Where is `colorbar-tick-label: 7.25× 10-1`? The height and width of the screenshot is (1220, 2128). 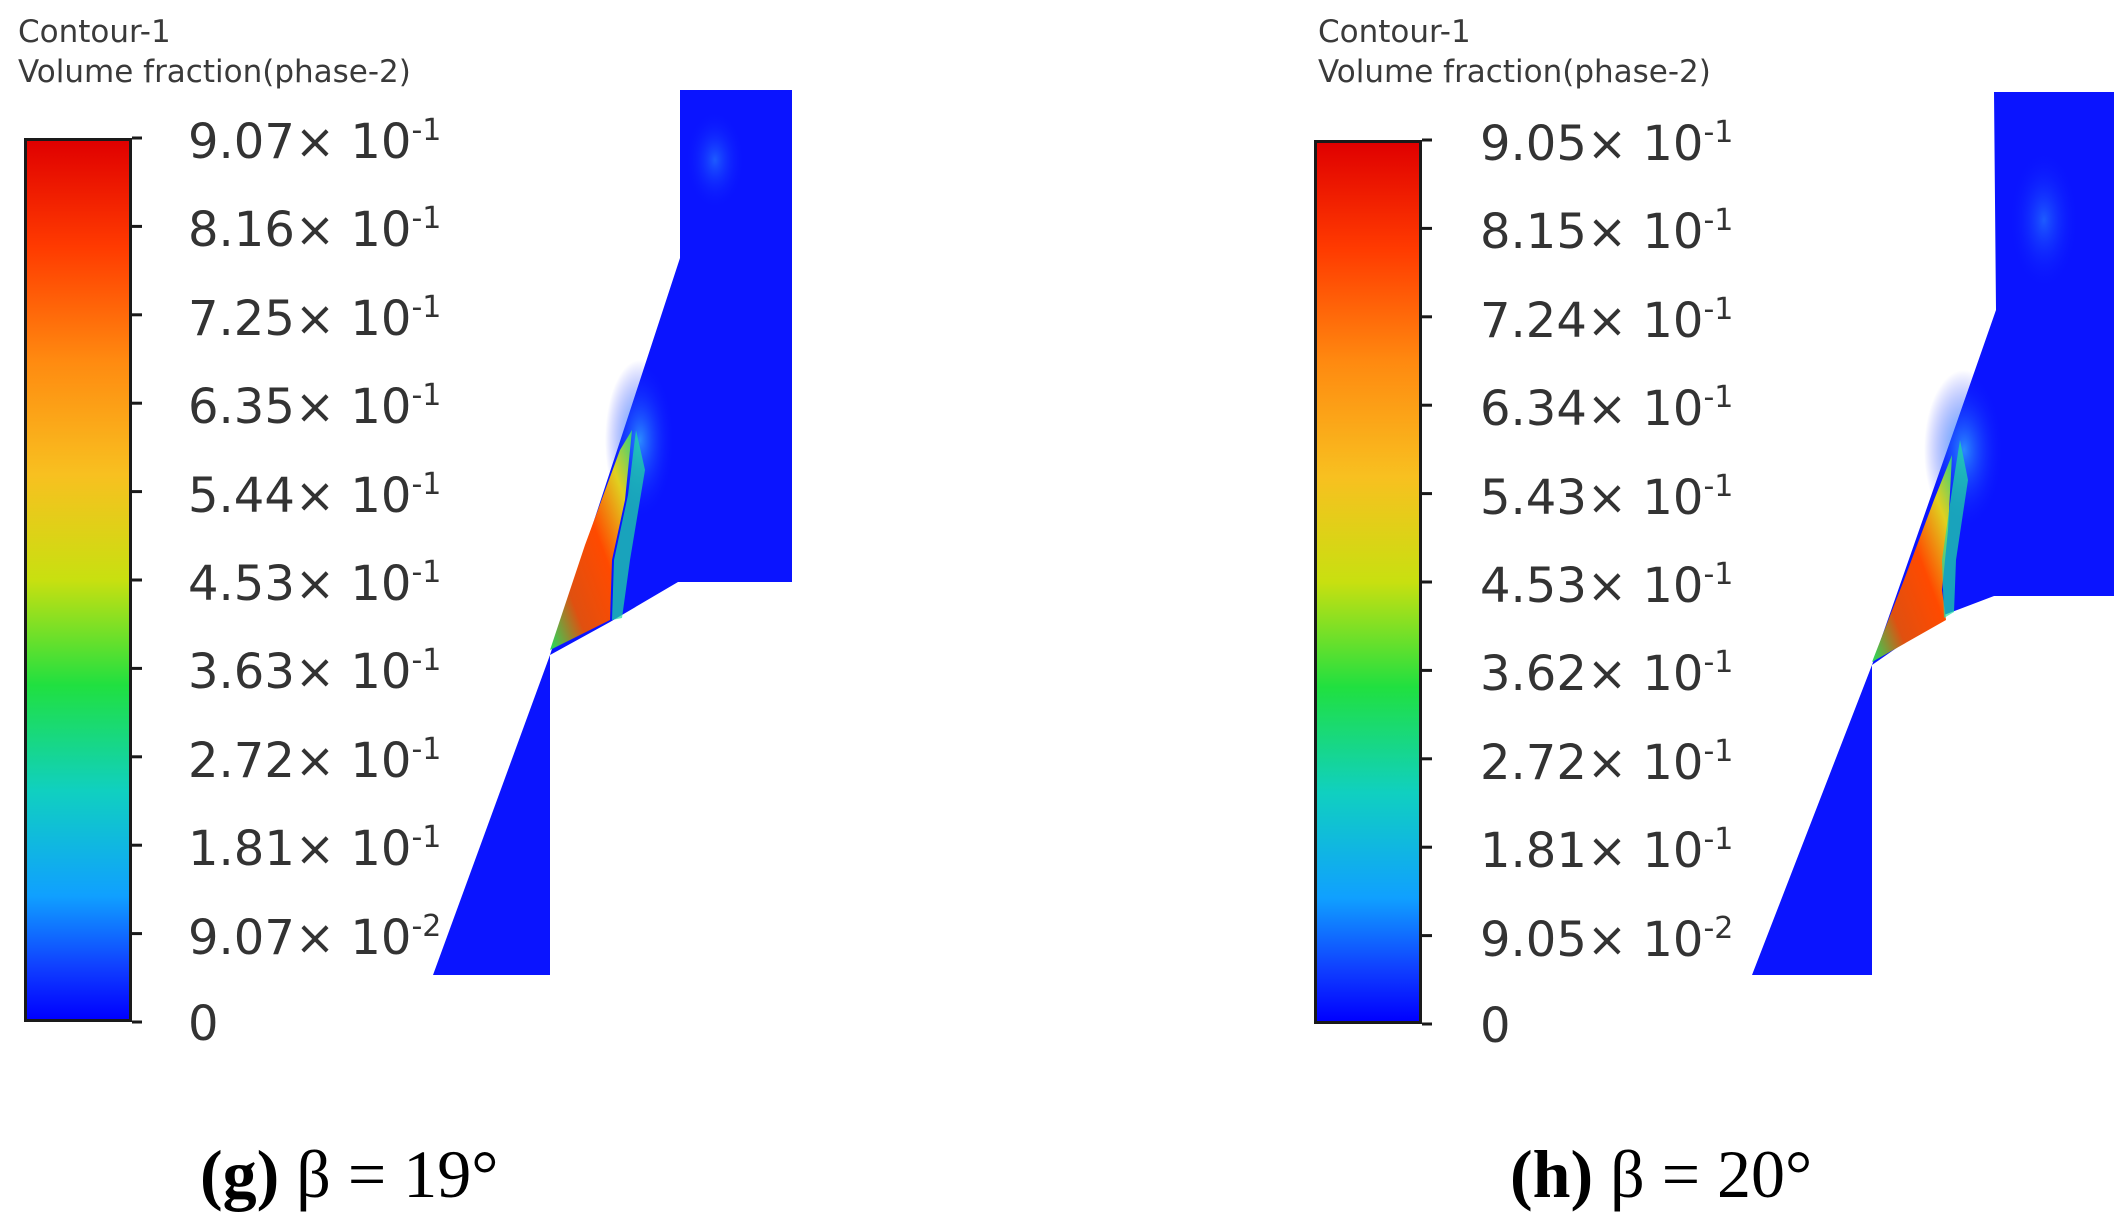 colorbar-tick-label: 7.25× 10-1 is located at coordinates (315, 316).